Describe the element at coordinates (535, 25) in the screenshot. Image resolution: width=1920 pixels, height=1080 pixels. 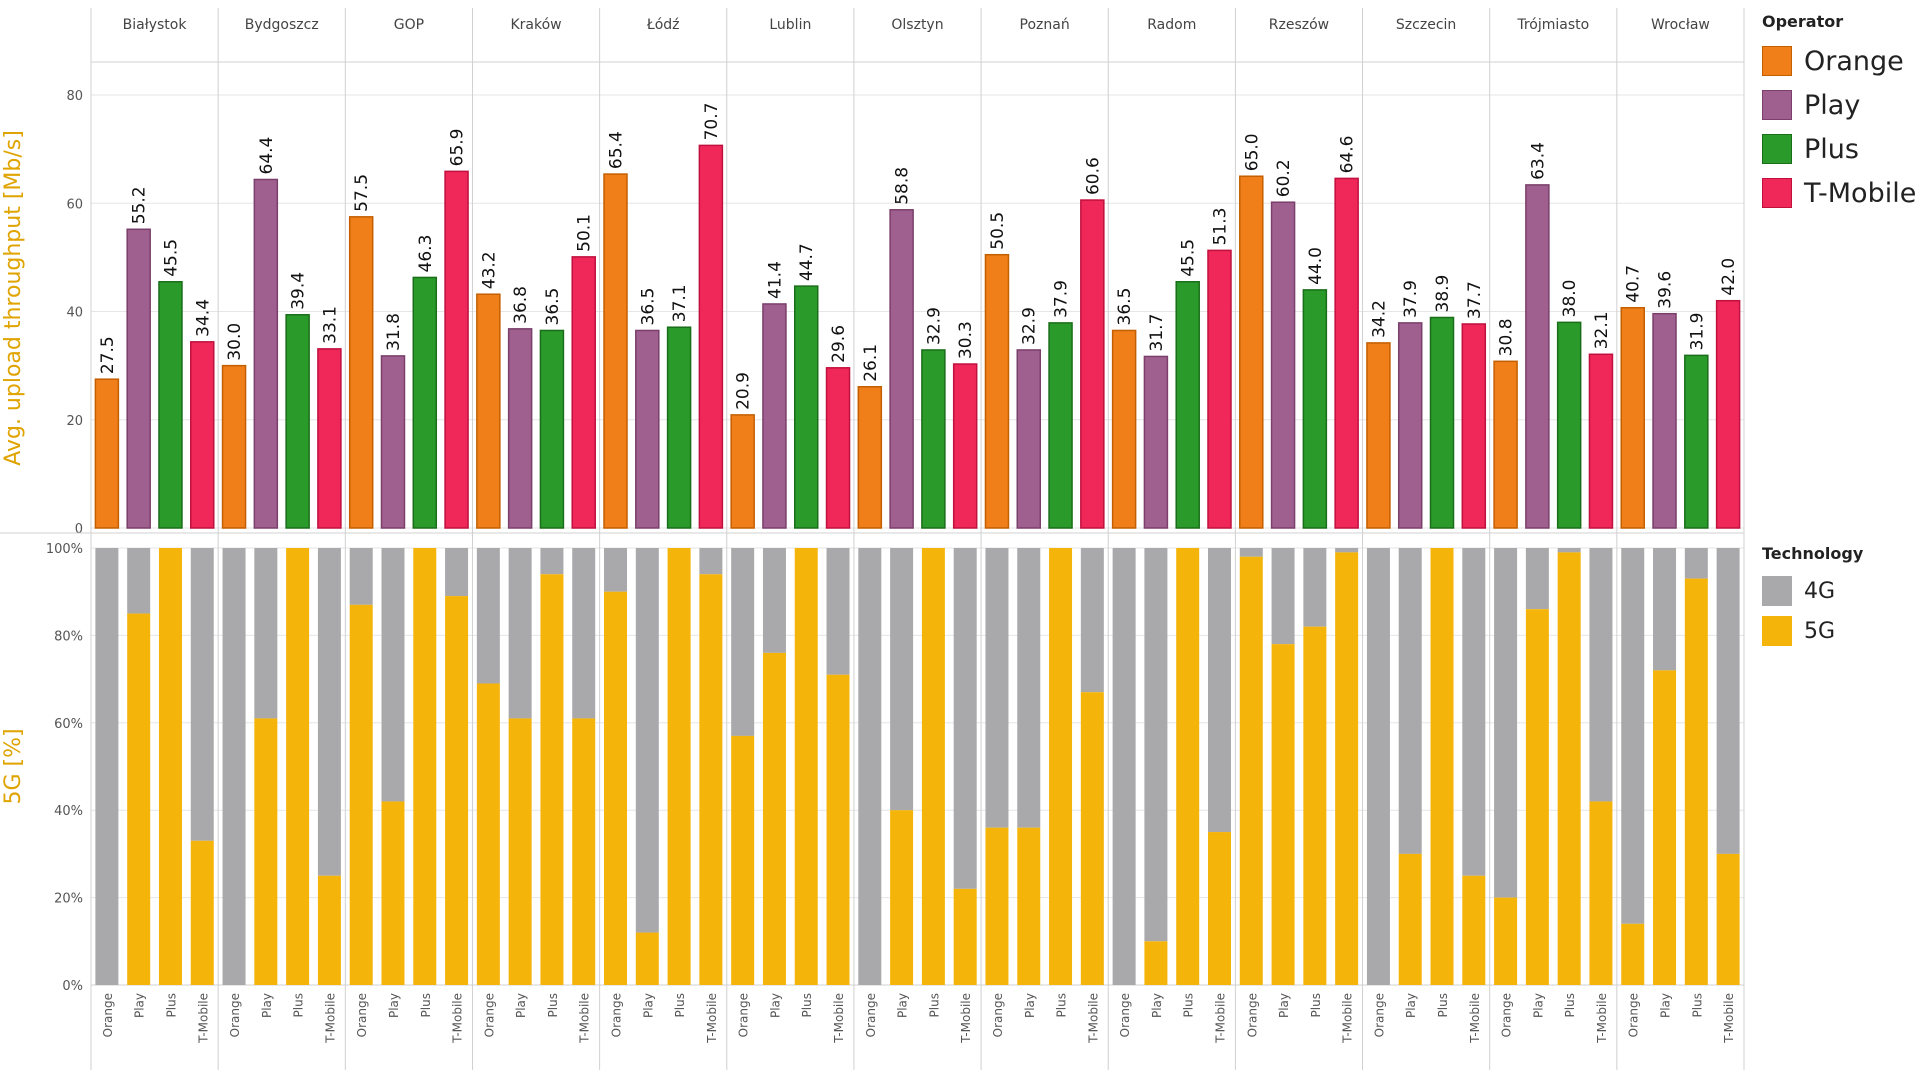
I see `city-header: Kraków` at that location.